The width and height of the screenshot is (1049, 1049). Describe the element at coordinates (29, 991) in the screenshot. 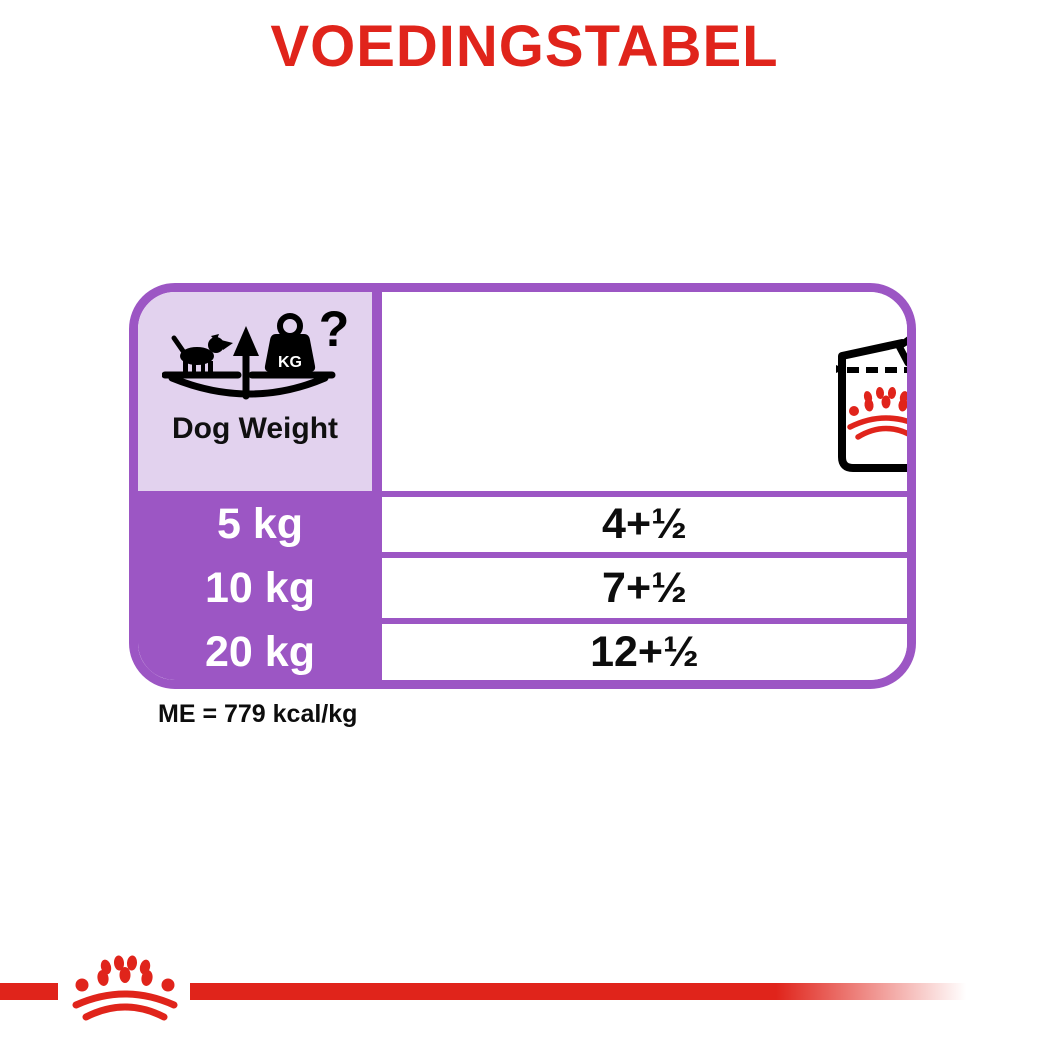

I see `brand-stripe-left` at that location.